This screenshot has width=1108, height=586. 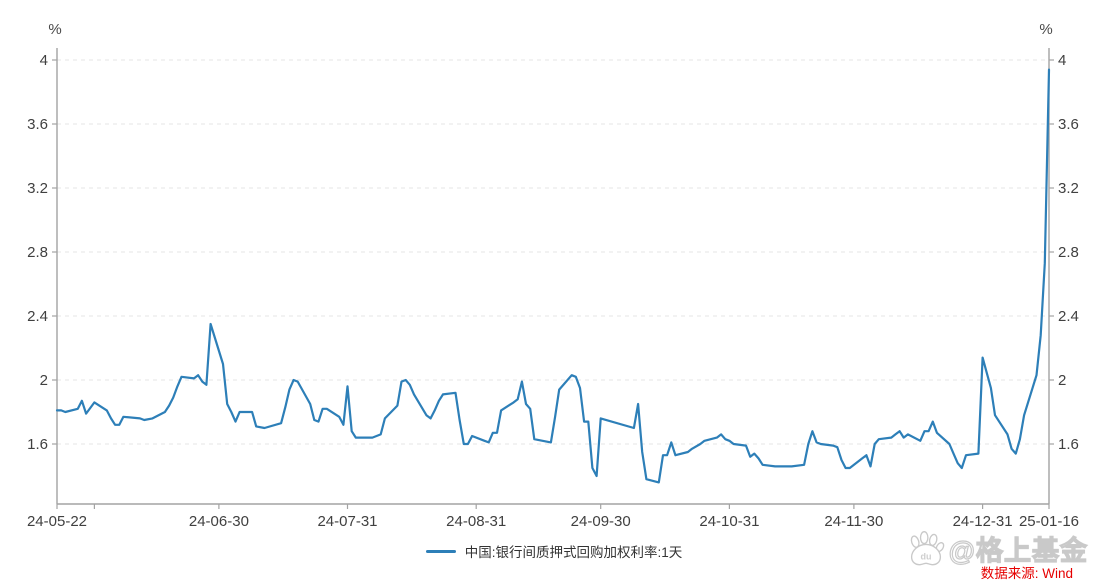 I want to click on legend: 中国:银行间质押式回购加权利率:1天, so click(x=554, y=551).